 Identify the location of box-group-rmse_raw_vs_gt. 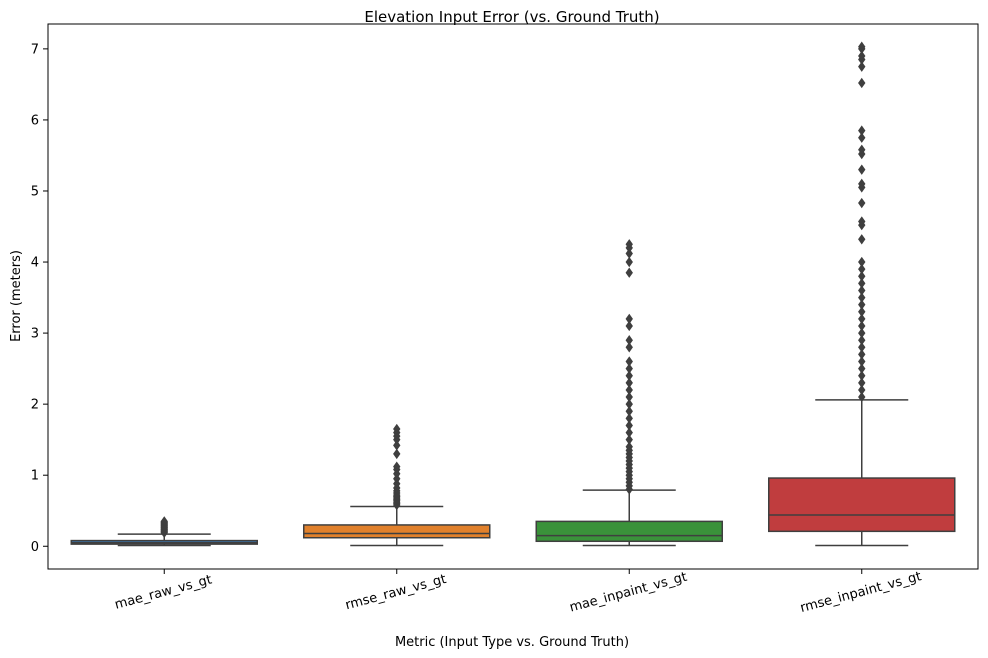
(397, 485).